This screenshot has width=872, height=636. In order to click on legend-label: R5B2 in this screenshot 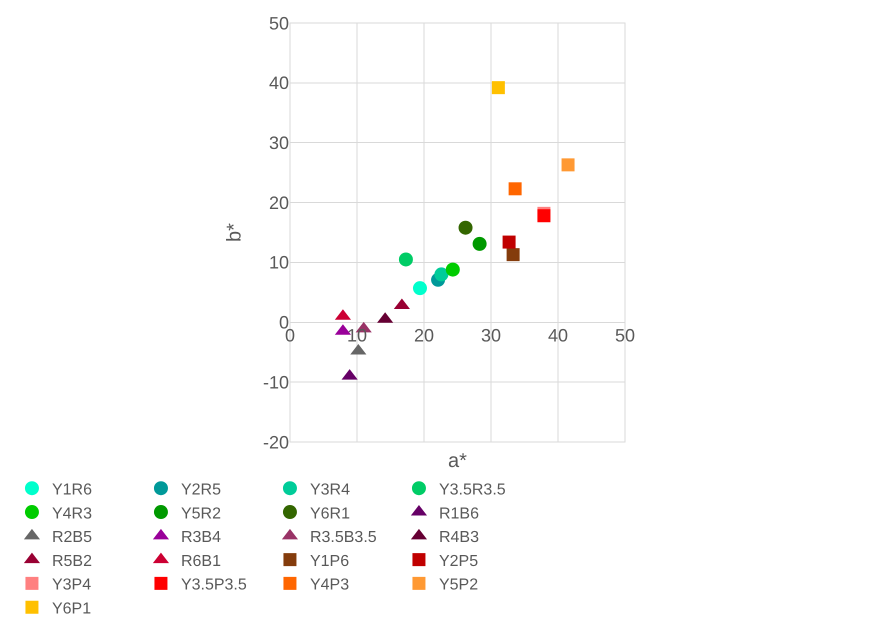, I will do `click(72, 561)`.